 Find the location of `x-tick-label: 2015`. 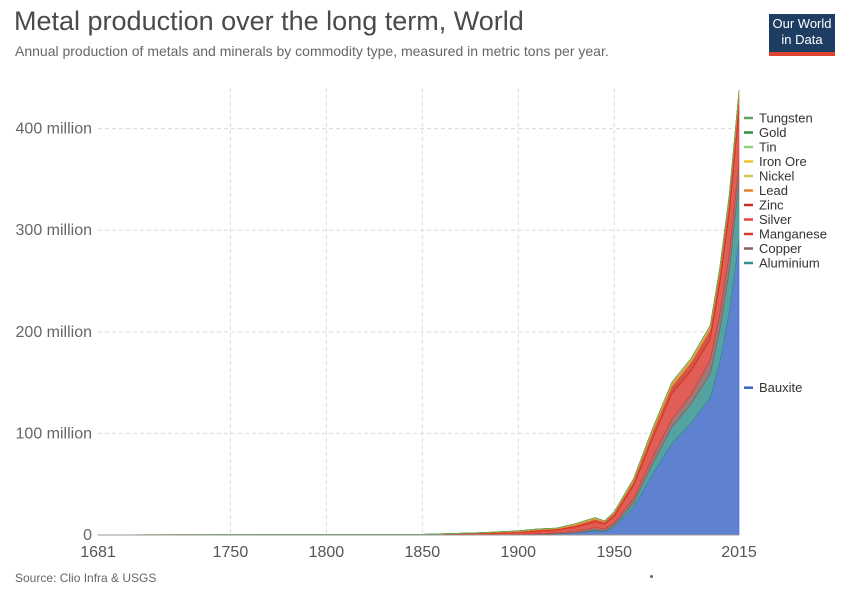

x-tick-label: 2015 is located at coordinates (739, 552).